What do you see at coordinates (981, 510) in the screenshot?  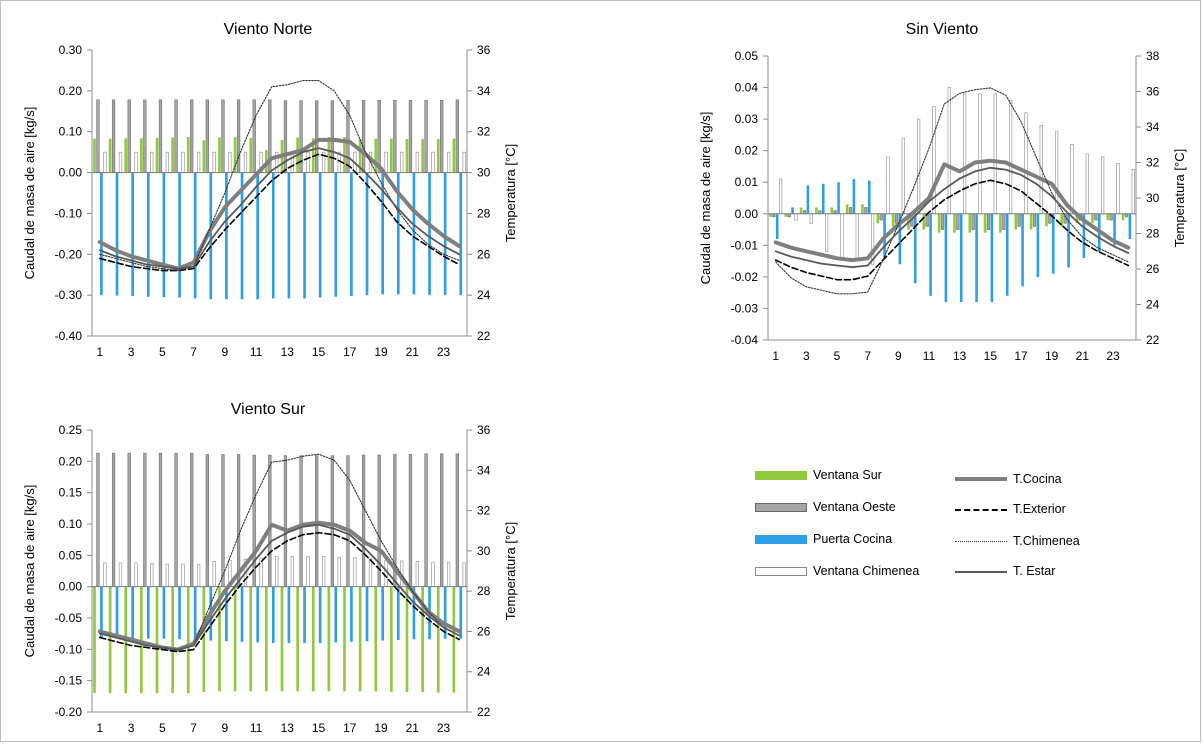 I see `legend-line-t-exterior` at bounding box center [981, 510].